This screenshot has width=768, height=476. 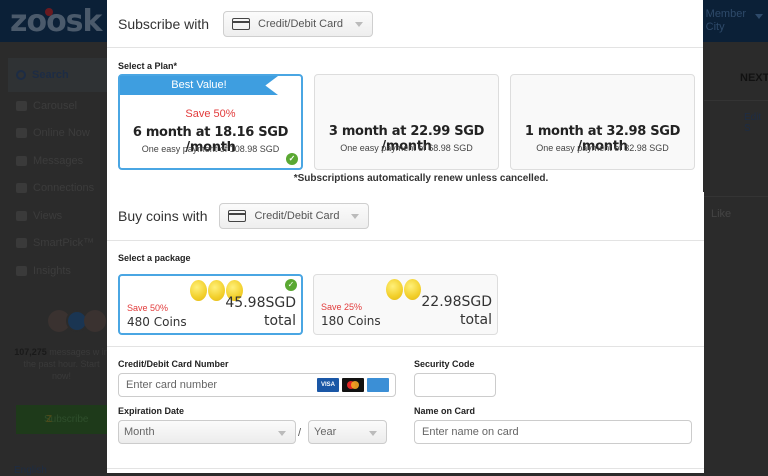 I want to click on carousel-icon, so click(x=21, y=105).